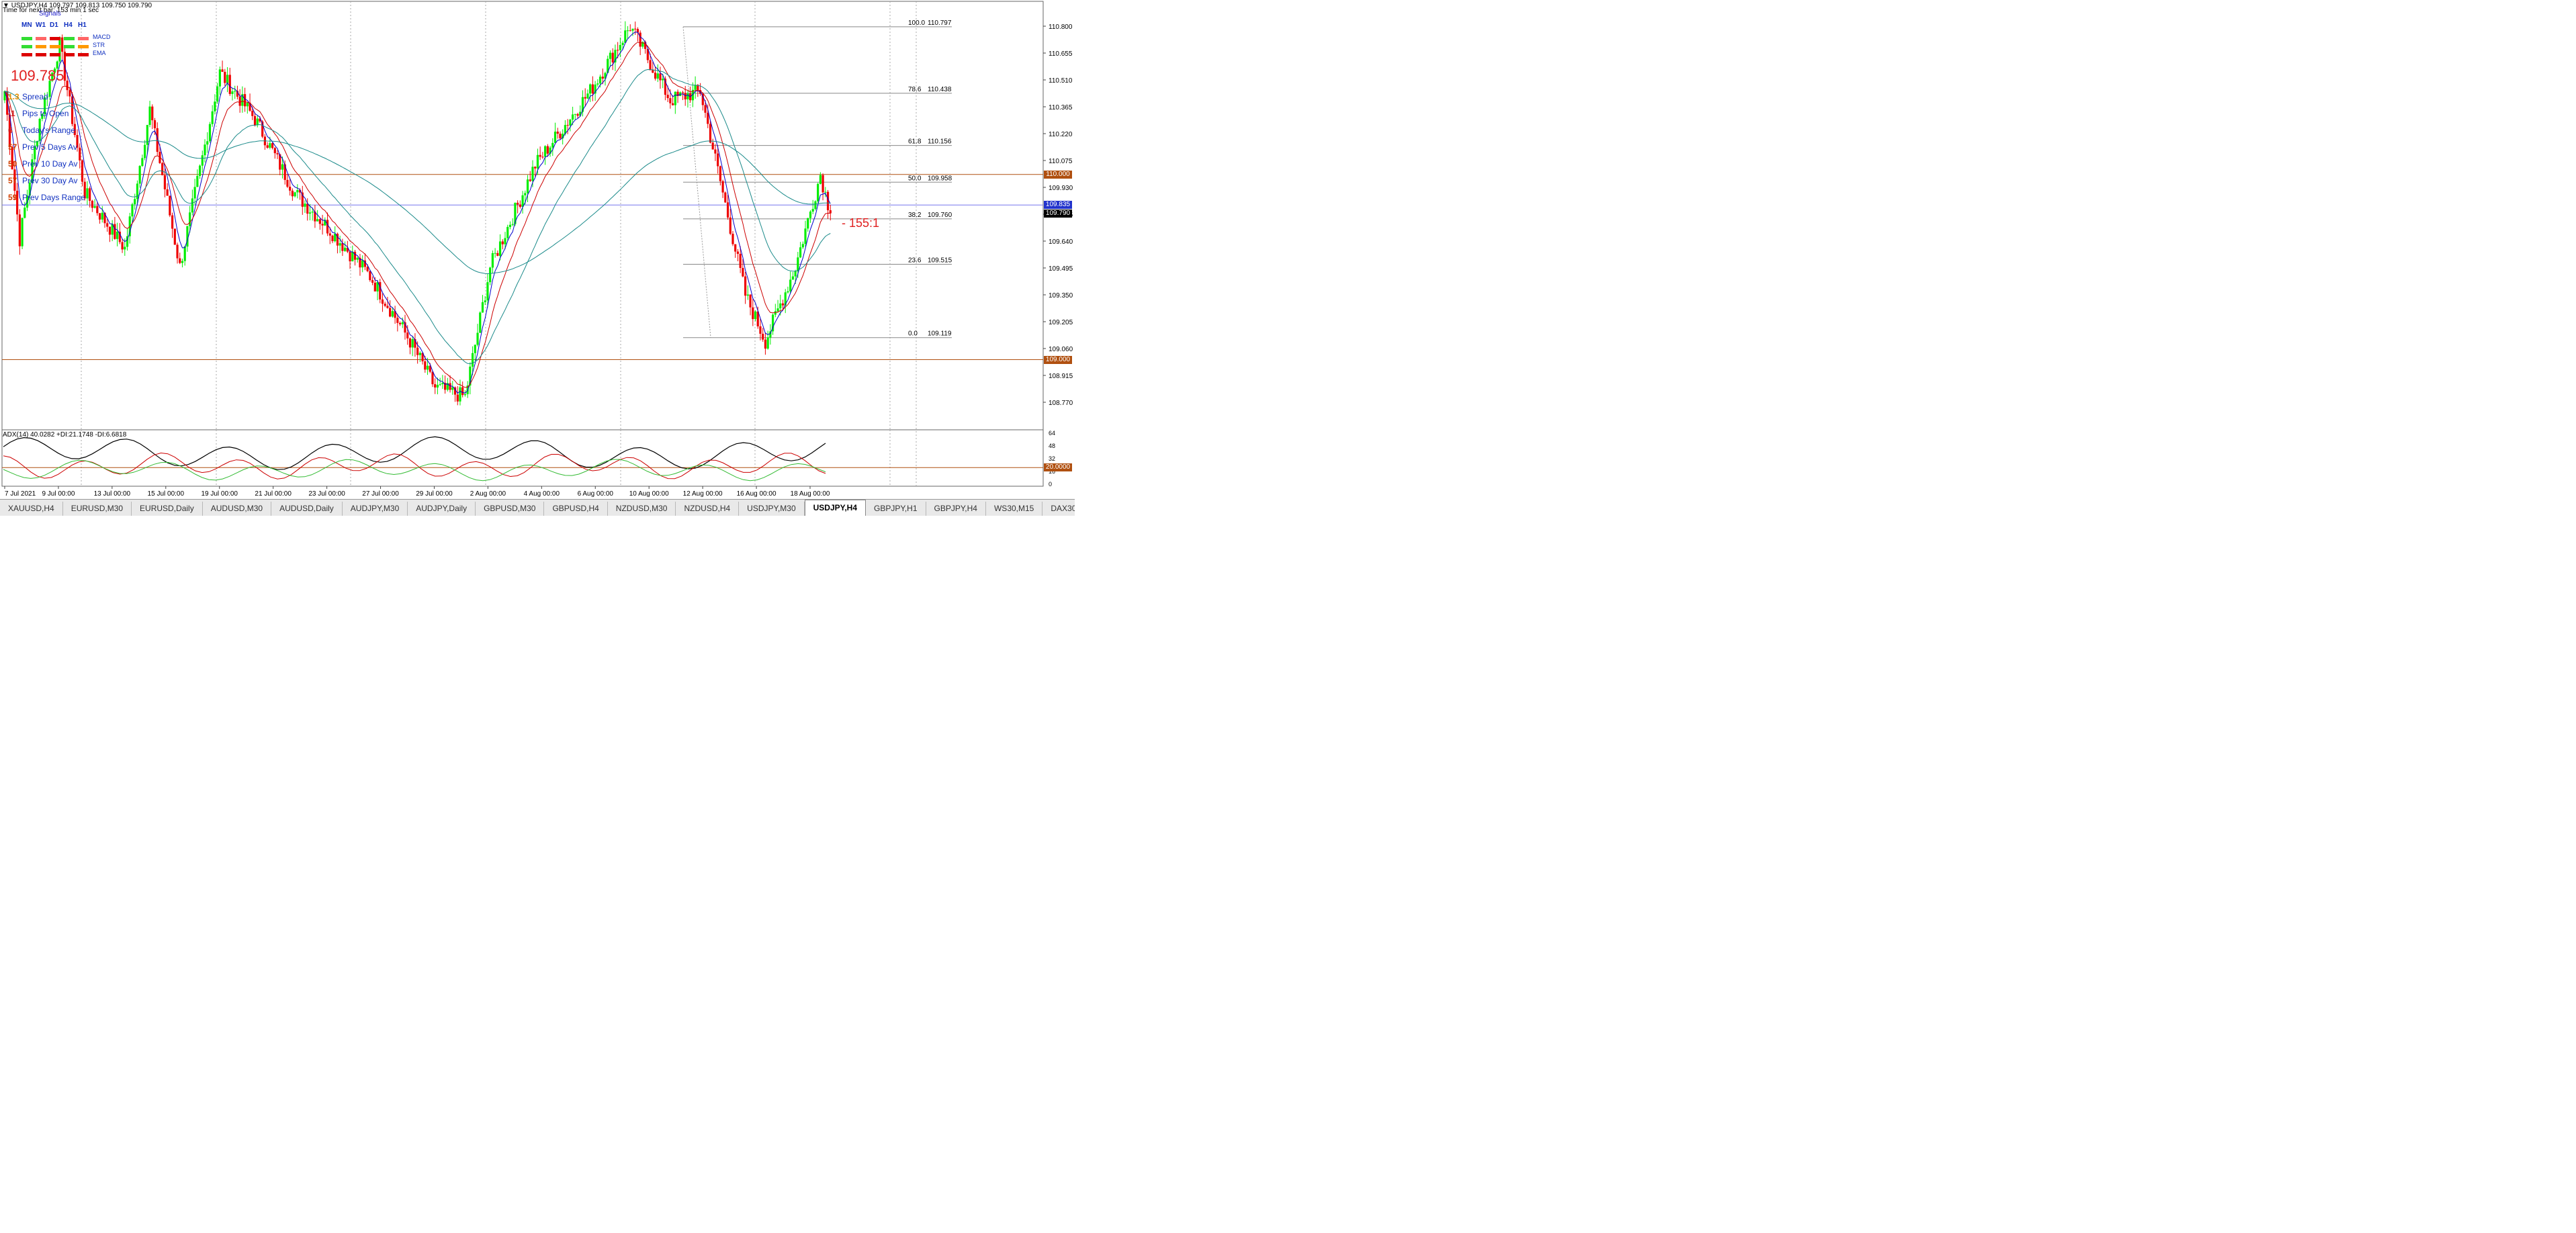  Describe the element at coordinates (442, 509) in the screenshot. I see `tab-audjpy-daily: AUDJPY,Daily` at that location.